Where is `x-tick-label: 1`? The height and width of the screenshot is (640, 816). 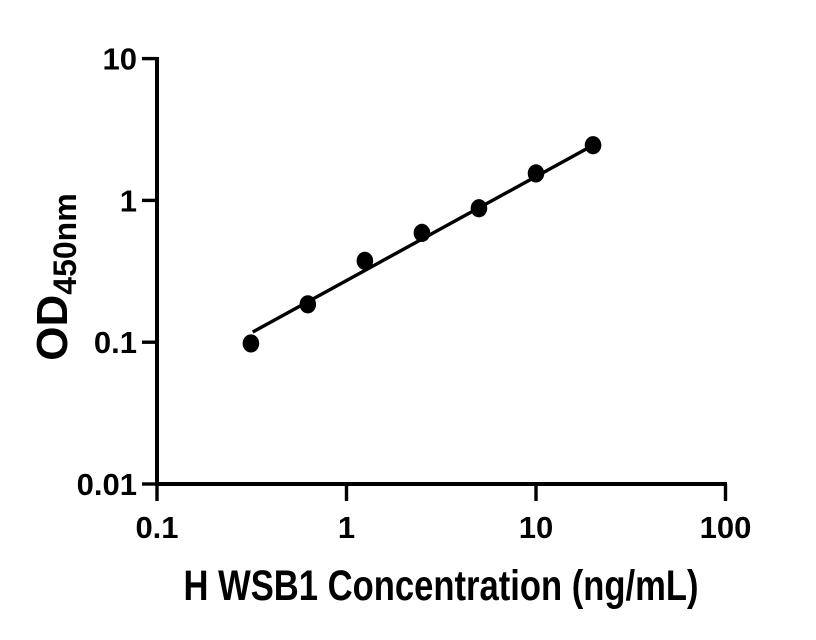 x-tick-label: 1 is located at coordinates (346, 527).